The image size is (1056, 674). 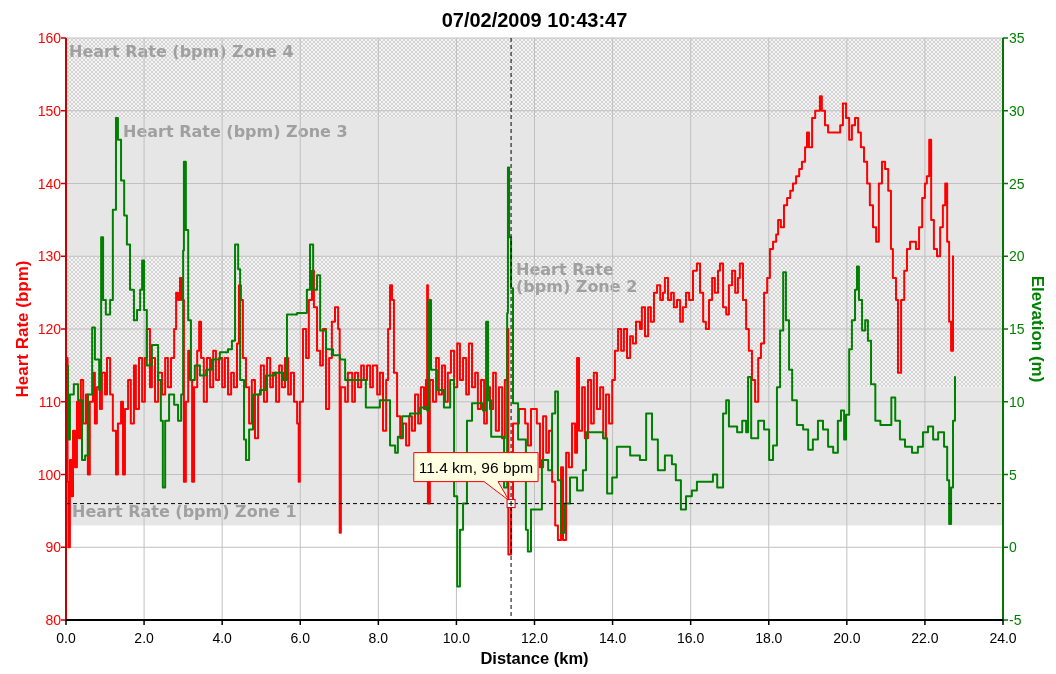 What do you see at coordinates (49, 38) in the screenshot?
I see `y-tick-label: 160` at bounding box center [49, 38].